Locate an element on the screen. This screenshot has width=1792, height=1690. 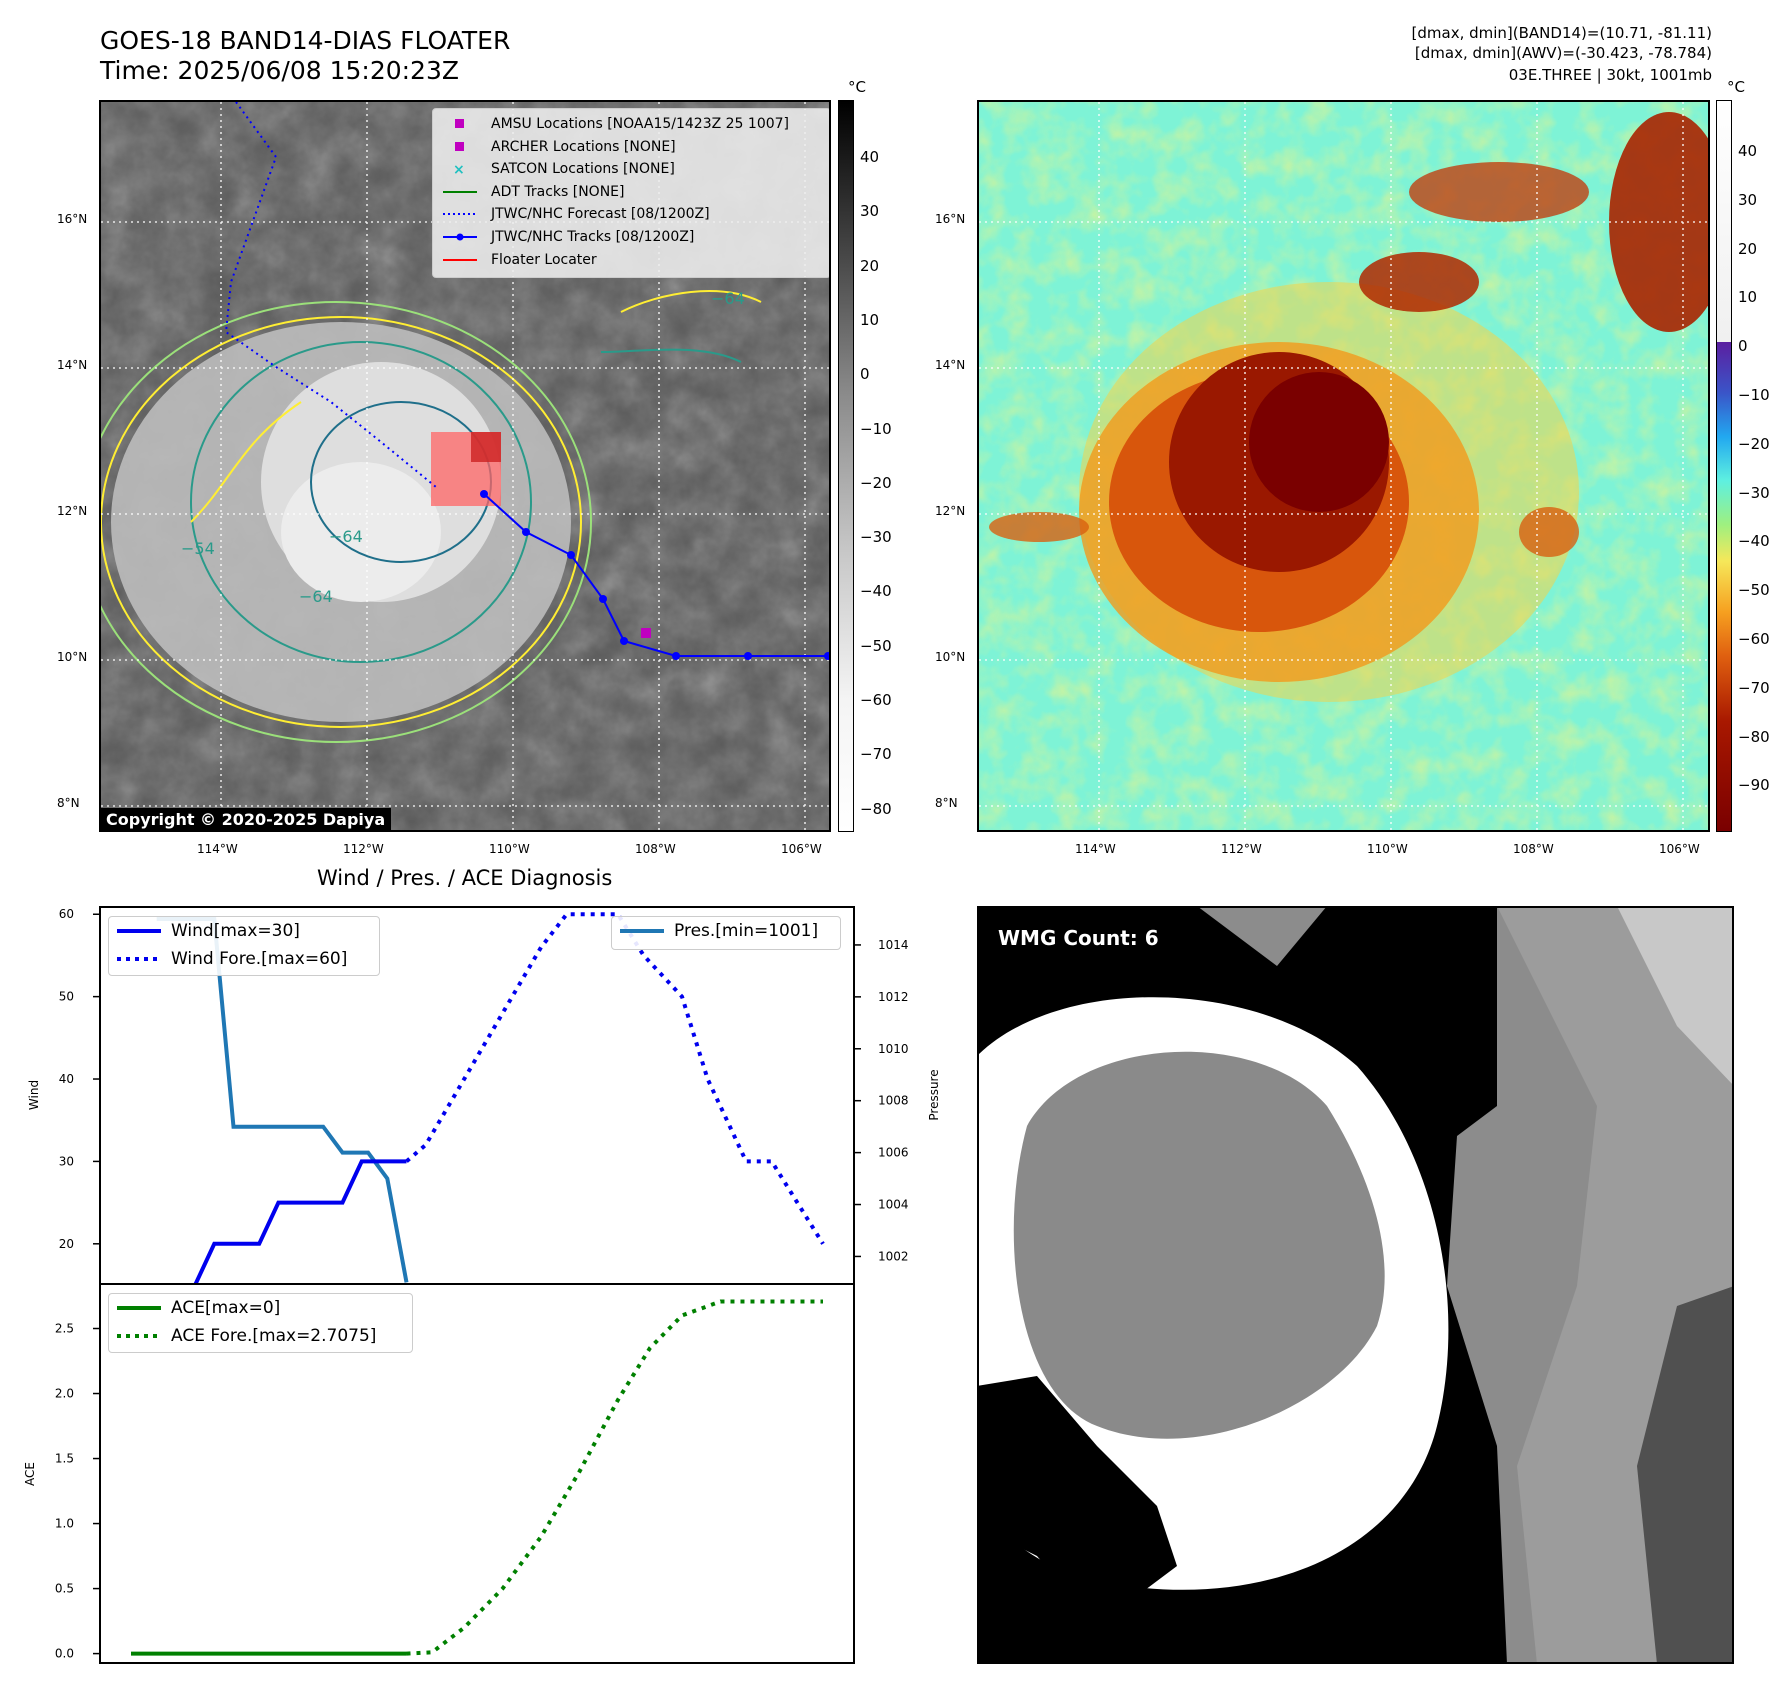
awv-colorbar-tick: −30 is located at coordinates (1754, 492).